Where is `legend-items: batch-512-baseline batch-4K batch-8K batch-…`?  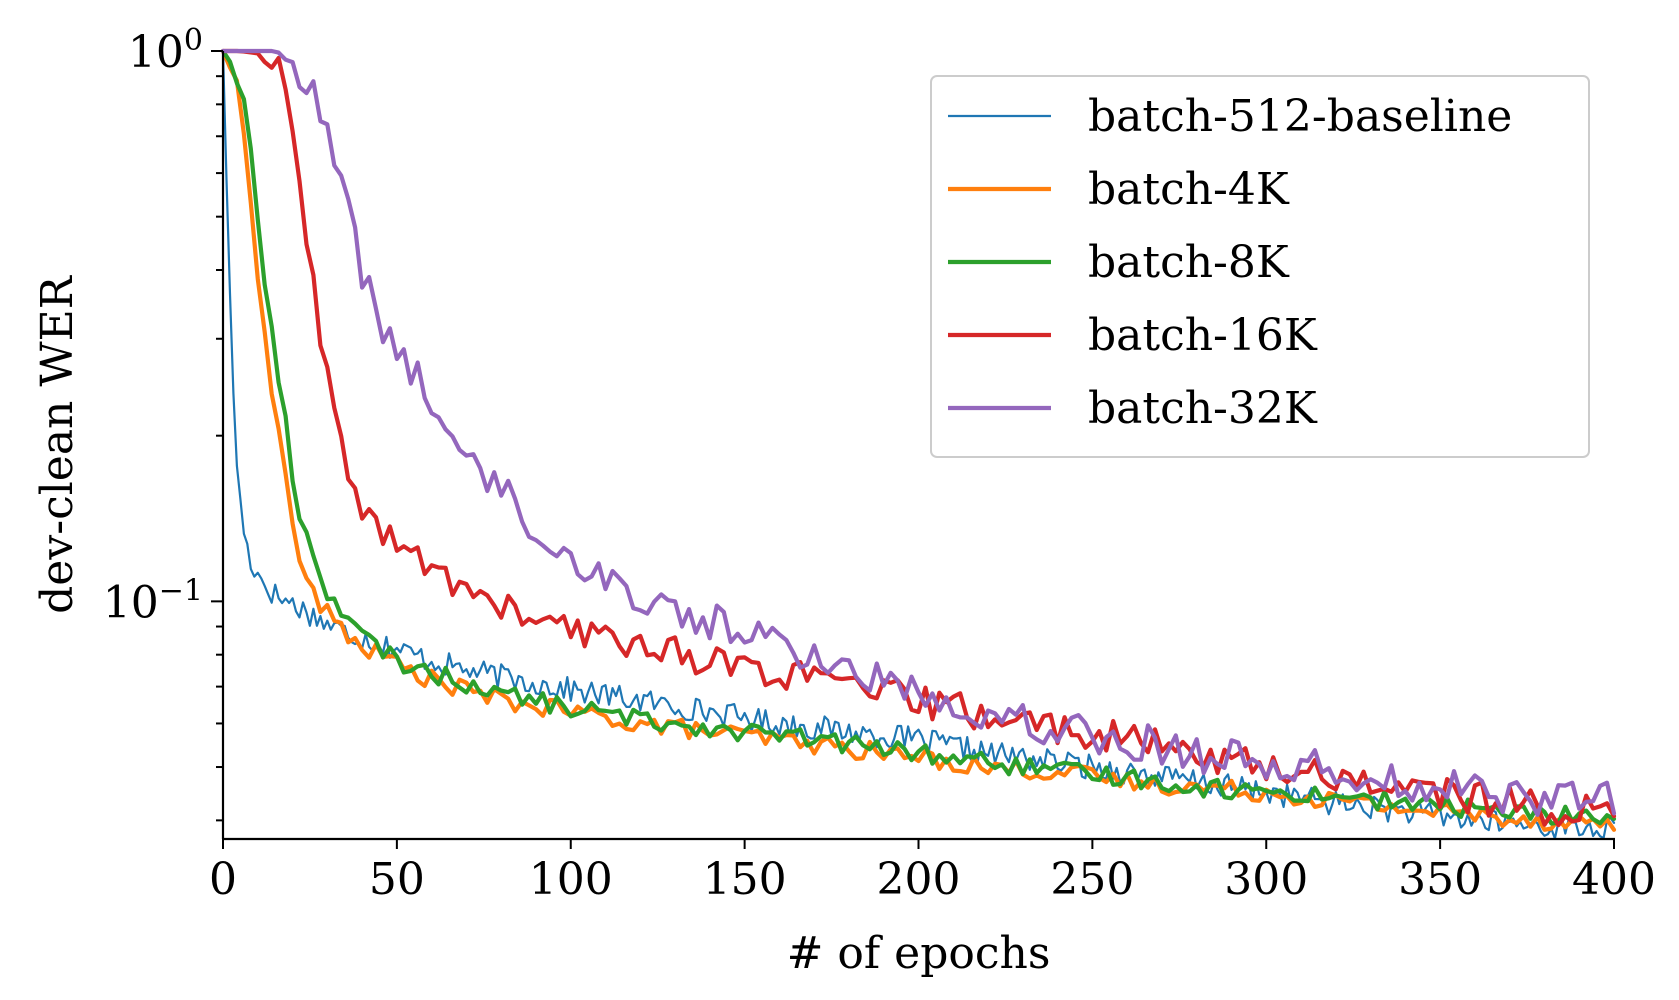
legend-items: batch-512-baseline batch-4K batch-8K batch-… is located at coordinates (1230, 262).